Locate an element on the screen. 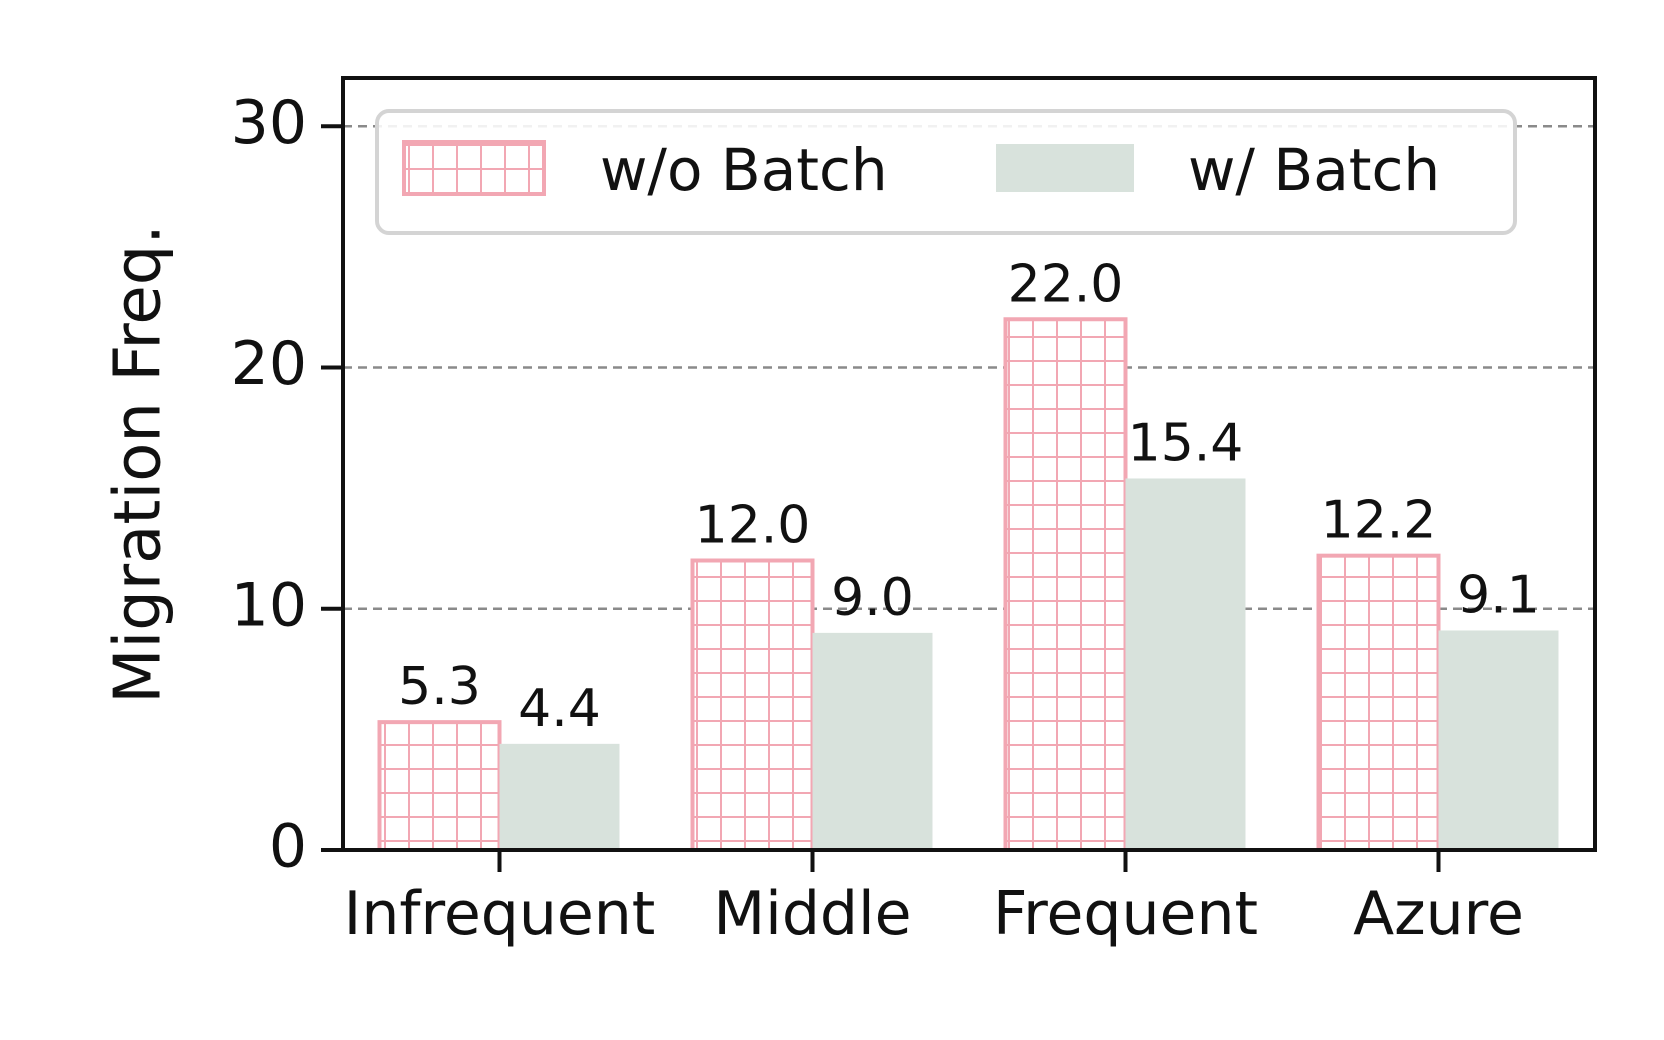 The image size is (1664, 1040). data-label-w-o-batch-middle: 12.0 is located at coordinates (753, 526).